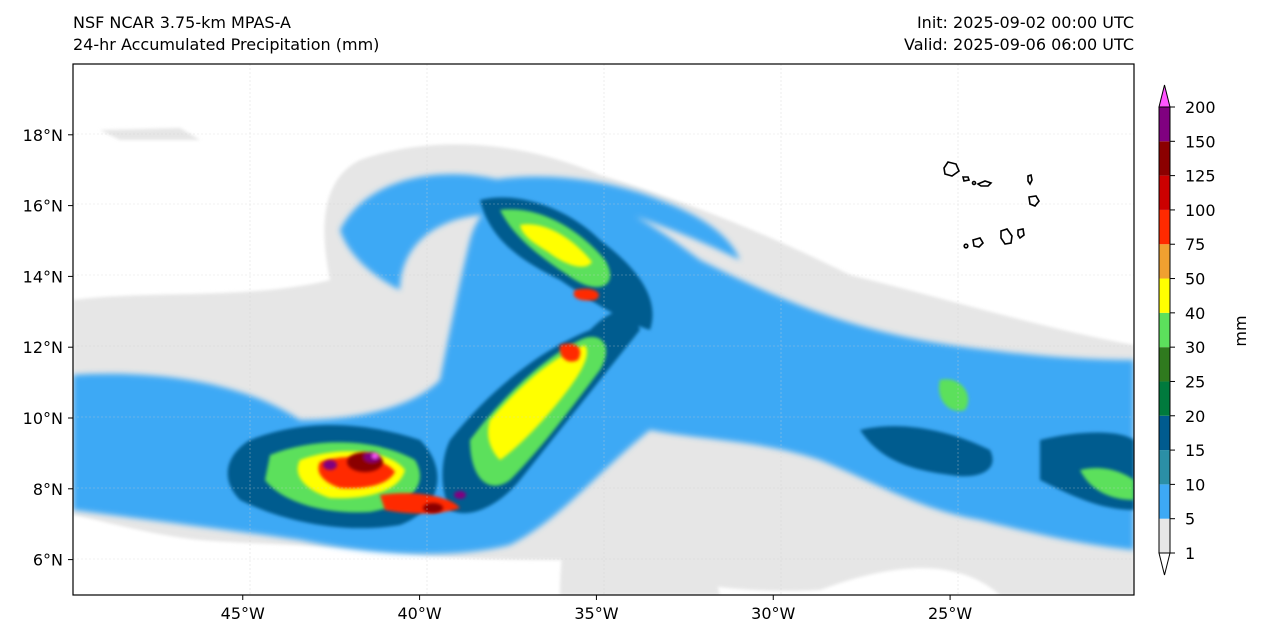 The image size is (1262, 639). I want to click on island-santa-luzia, so click(974, 183).